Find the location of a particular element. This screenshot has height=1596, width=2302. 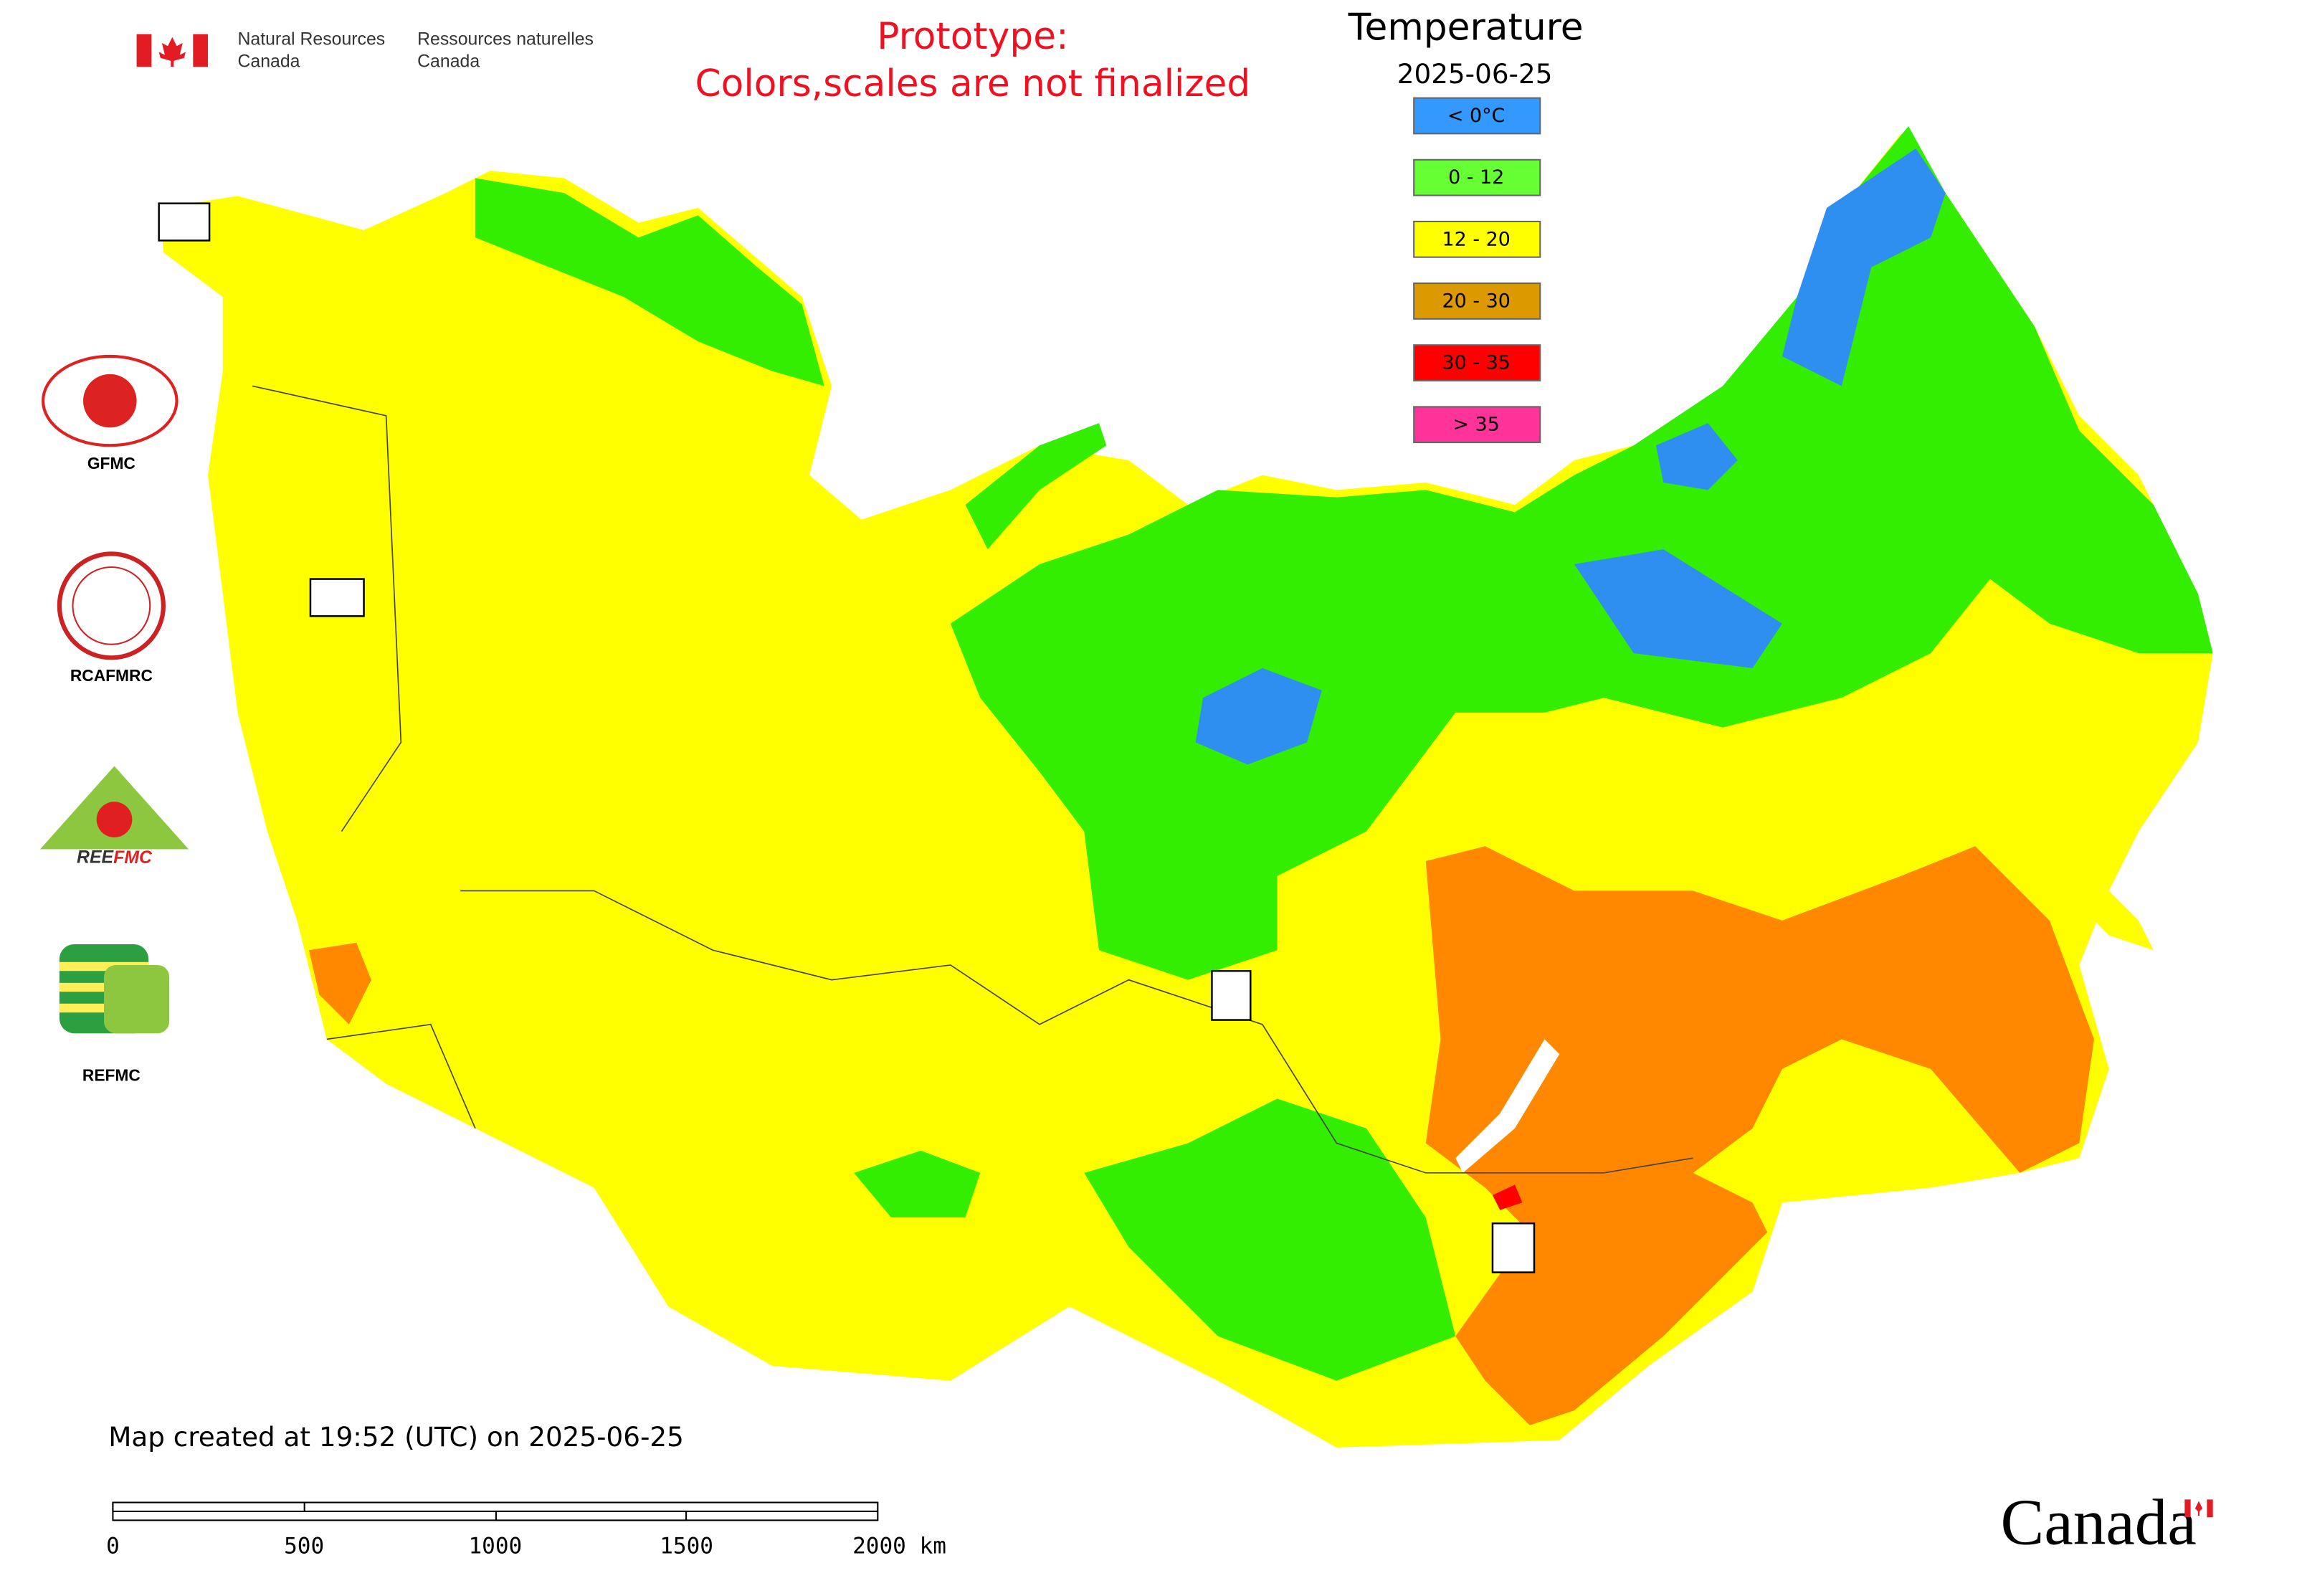

logo-rcafmrc is located at coordinates (112, 605).